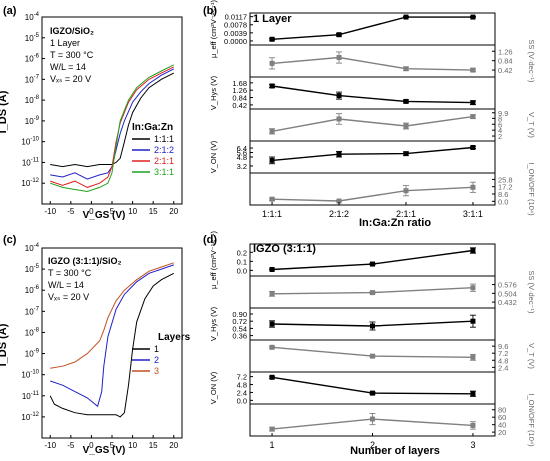 The width and height of the screenshot is (550, 461). I want to click on pa-ytick-label: 10⁻⁸, so click(32, 100).